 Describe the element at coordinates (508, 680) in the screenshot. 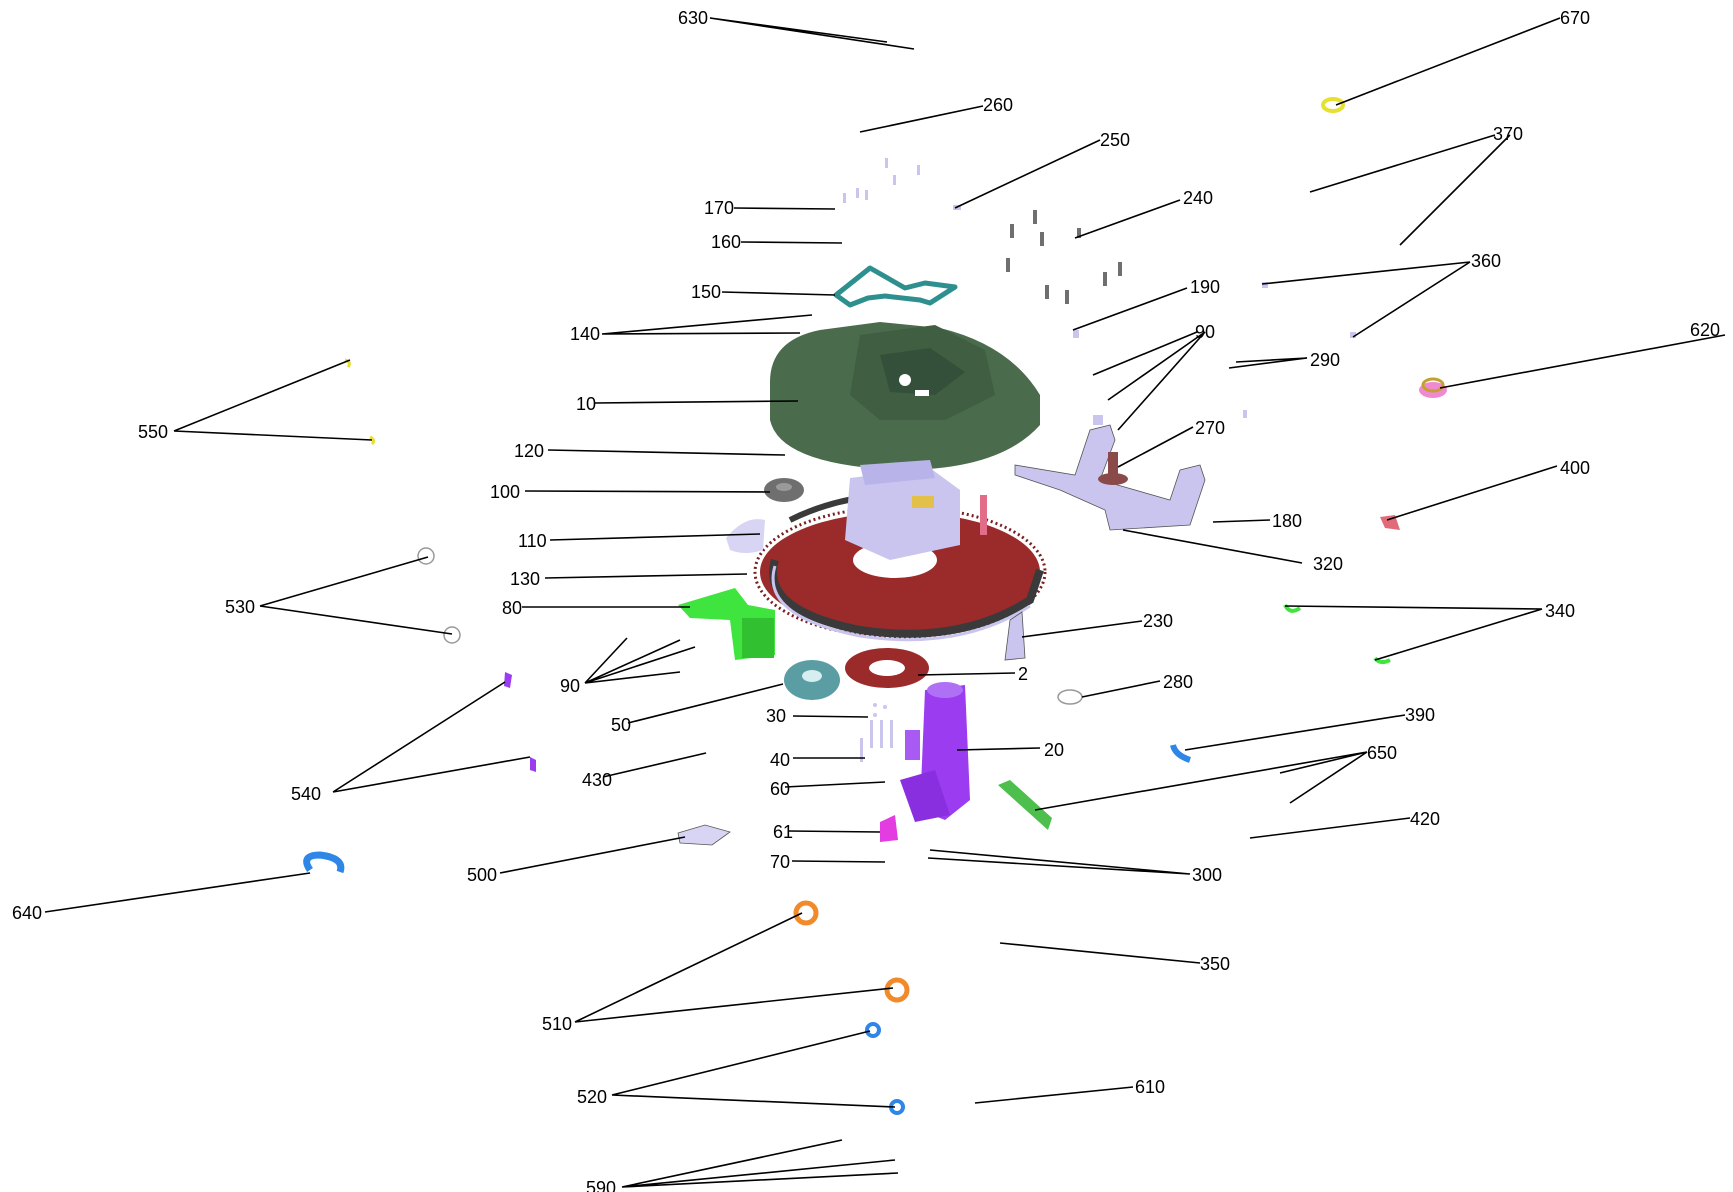

I see `part-540-a` at that location.